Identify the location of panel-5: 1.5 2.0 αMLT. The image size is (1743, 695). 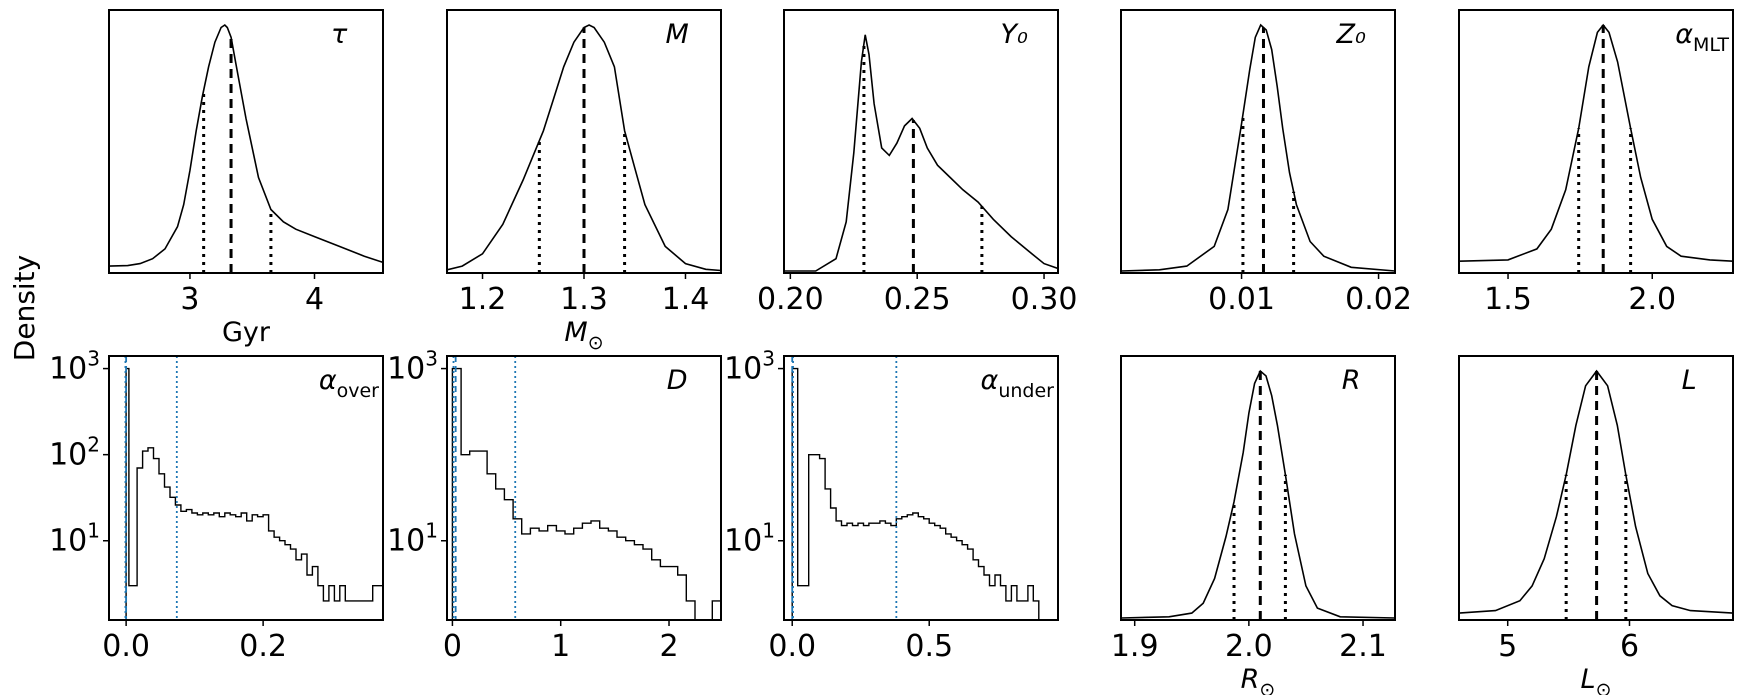
(1596, 163).